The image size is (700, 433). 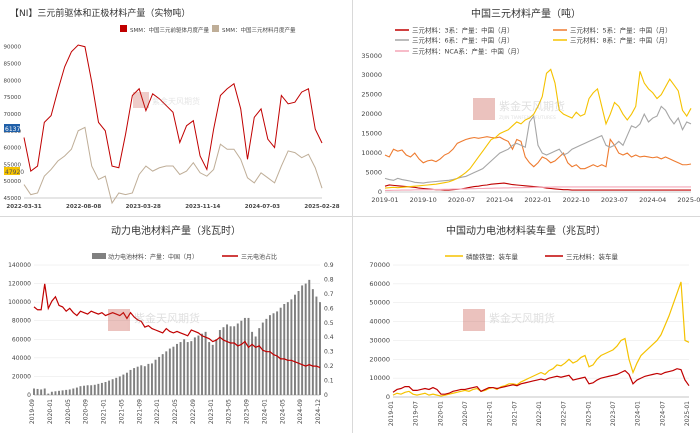 I want to click on legend: 磷酸铁锂：装车量 三元材料：装车量, so click(x=532, y=256).